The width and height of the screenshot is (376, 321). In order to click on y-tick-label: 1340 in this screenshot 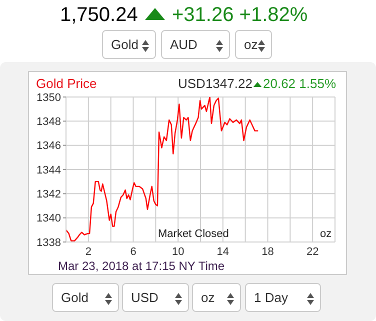, I will do `click(48, 218)`.